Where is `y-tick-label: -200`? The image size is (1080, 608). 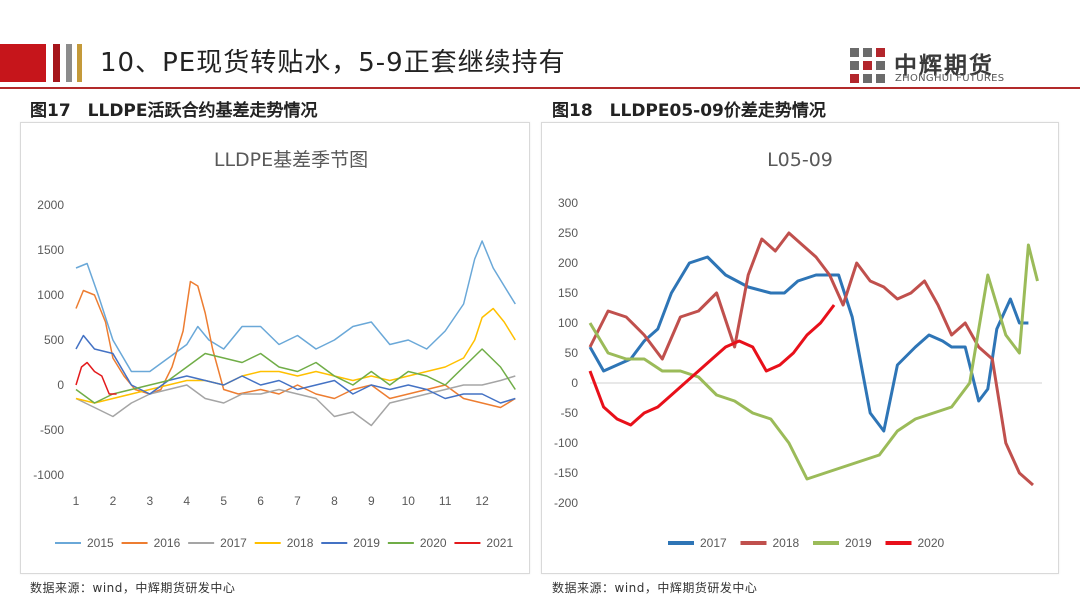 y-tick-label: -200 is located at coordinates (566, 503).